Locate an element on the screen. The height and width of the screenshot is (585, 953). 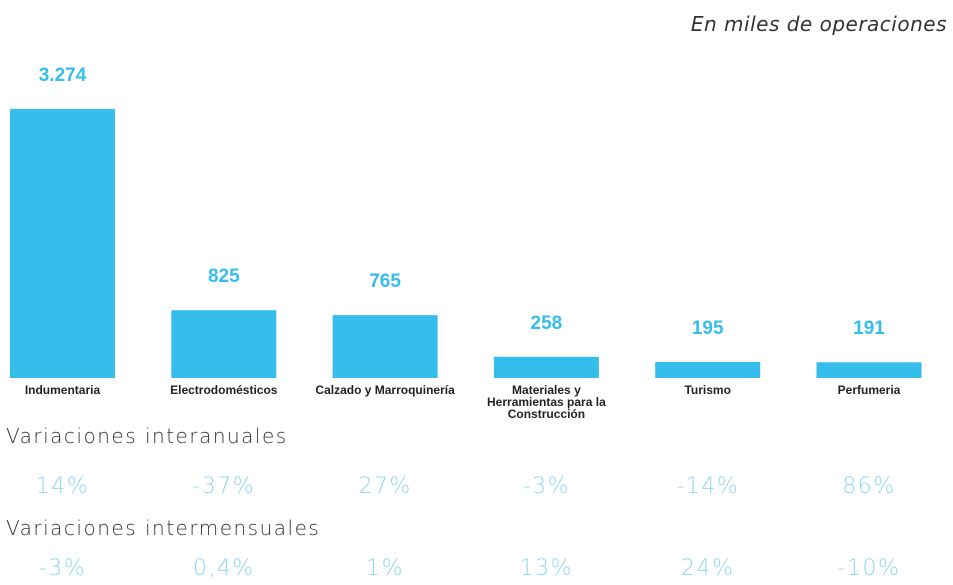
value-label: 3.274 is located at coordinates (62, 75).